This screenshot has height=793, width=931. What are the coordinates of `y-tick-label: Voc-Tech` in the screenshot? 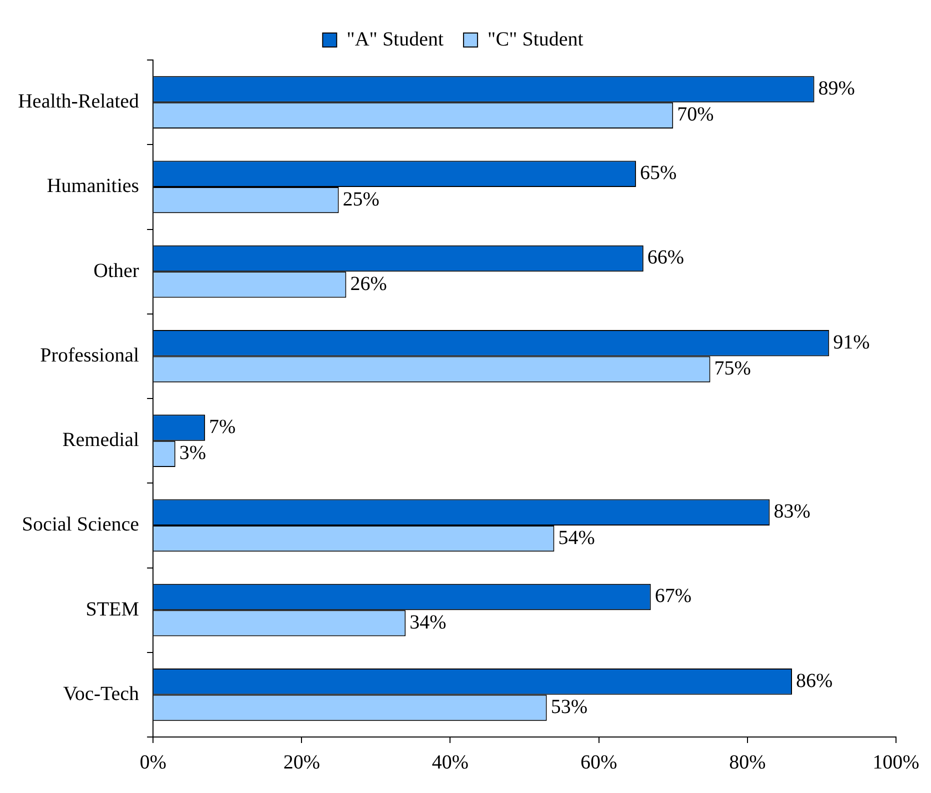 It's located at (101, 693).